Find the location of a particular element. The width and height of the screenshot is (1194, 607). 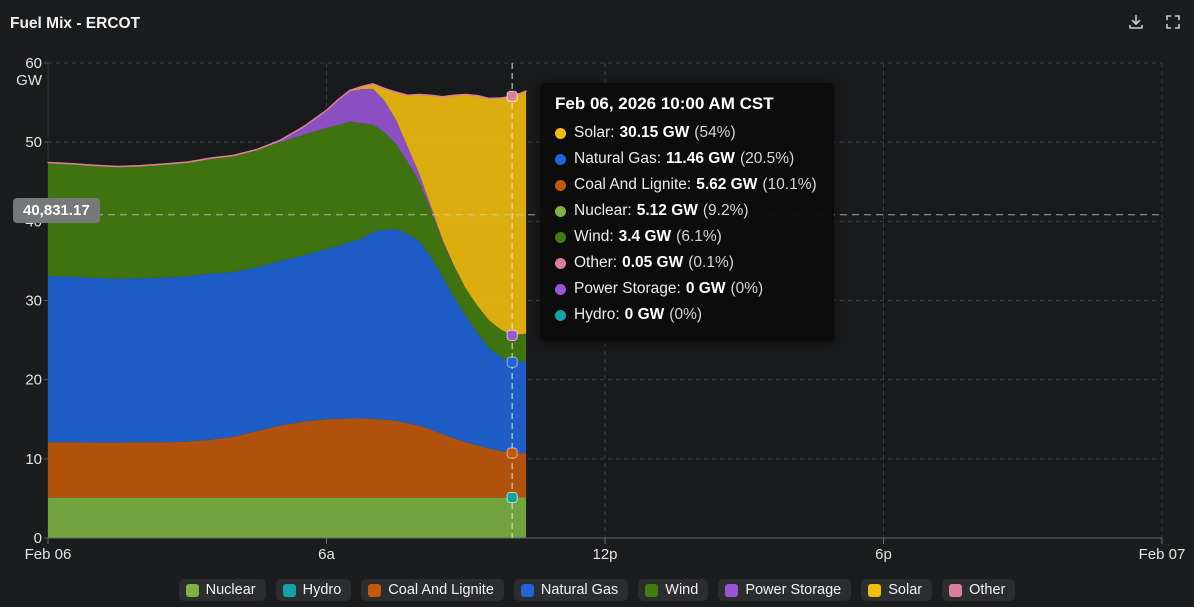

crosshair-marker-coal-and-lignite is located at coordinates (512, 453).